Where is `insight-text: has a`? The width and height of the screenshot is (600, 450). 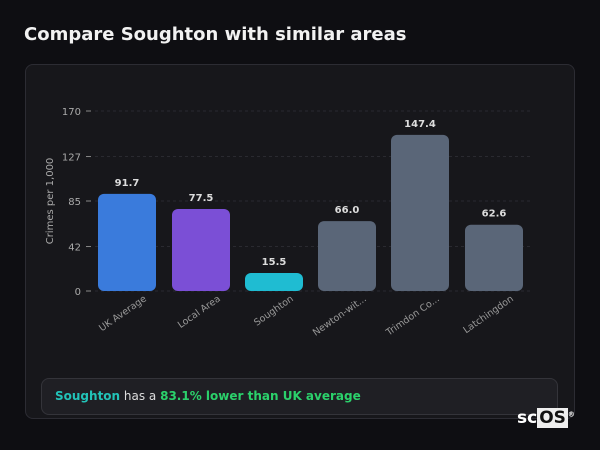 insight-text: has a is located at coordinates (140, 396).